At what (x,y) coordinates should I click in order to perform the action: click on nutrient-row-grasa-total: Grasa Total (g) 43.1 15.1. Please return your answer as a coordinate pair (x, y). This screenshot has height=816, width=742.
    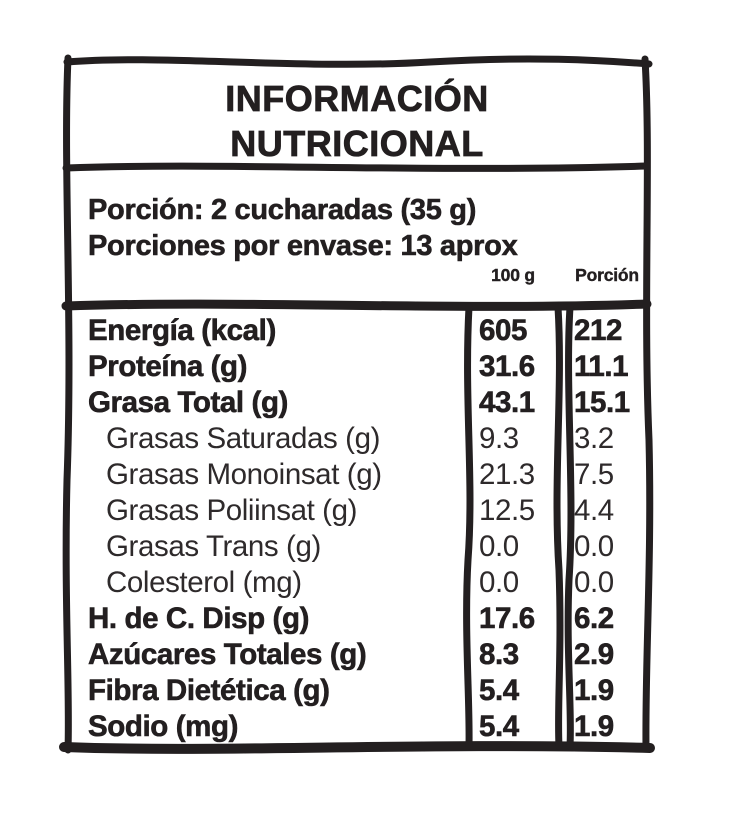
    Looking at the image, I should click on (371, 403).